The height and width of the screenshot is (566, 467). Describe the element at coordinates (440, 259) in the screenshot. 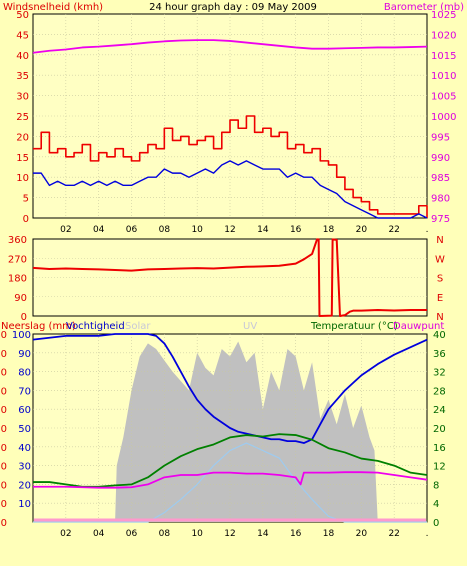

I see `compass-tick-label: W` at that location.